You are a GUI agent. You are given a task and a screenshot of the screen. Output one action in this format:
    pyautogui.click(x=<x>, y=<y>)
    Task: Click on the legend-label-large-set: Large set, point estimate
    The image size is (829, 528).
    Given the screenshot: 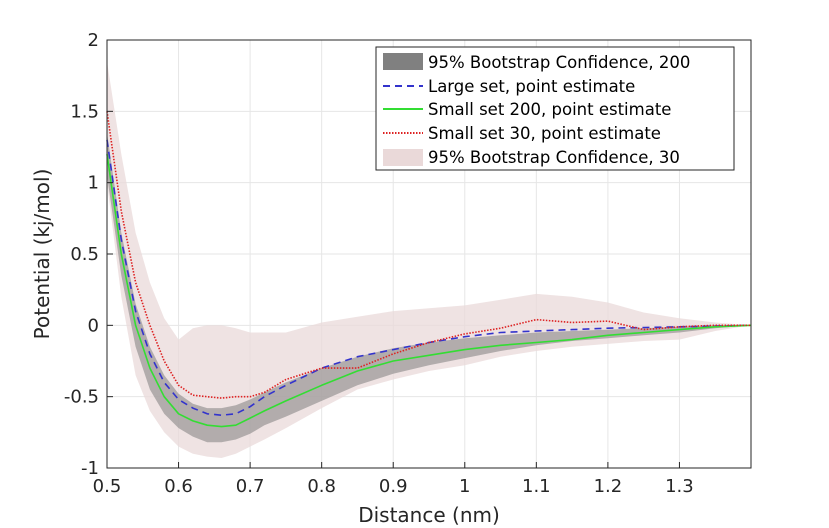 What is the action you would take?
    pyautogui.click(x=531, y=86)
    